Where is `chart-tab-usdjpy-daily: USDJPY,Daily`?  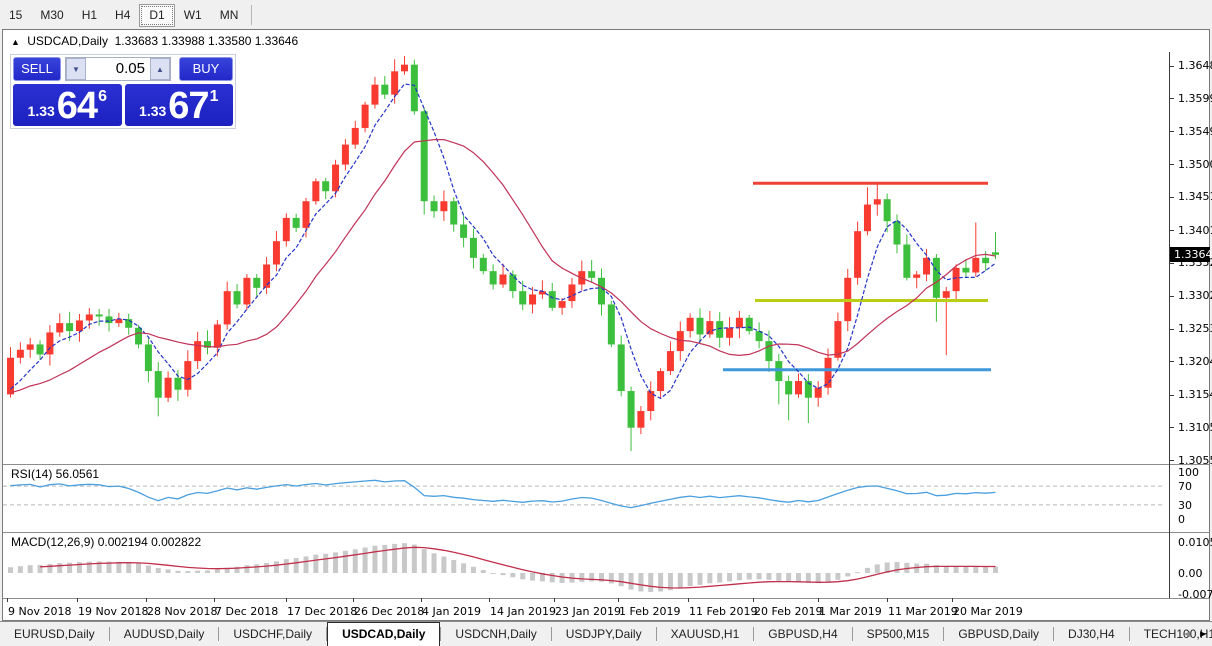 chart-tab-usdjpy-daily: USDJPY,Daily is located at coordinates (603, 634).